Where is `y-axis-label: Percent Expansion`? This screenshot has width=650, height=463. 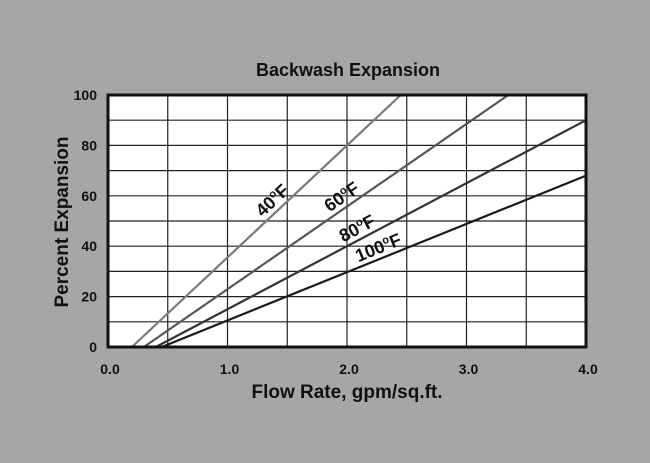
y-axis-label: Percent Expansion is located at coordinates (62, 221).